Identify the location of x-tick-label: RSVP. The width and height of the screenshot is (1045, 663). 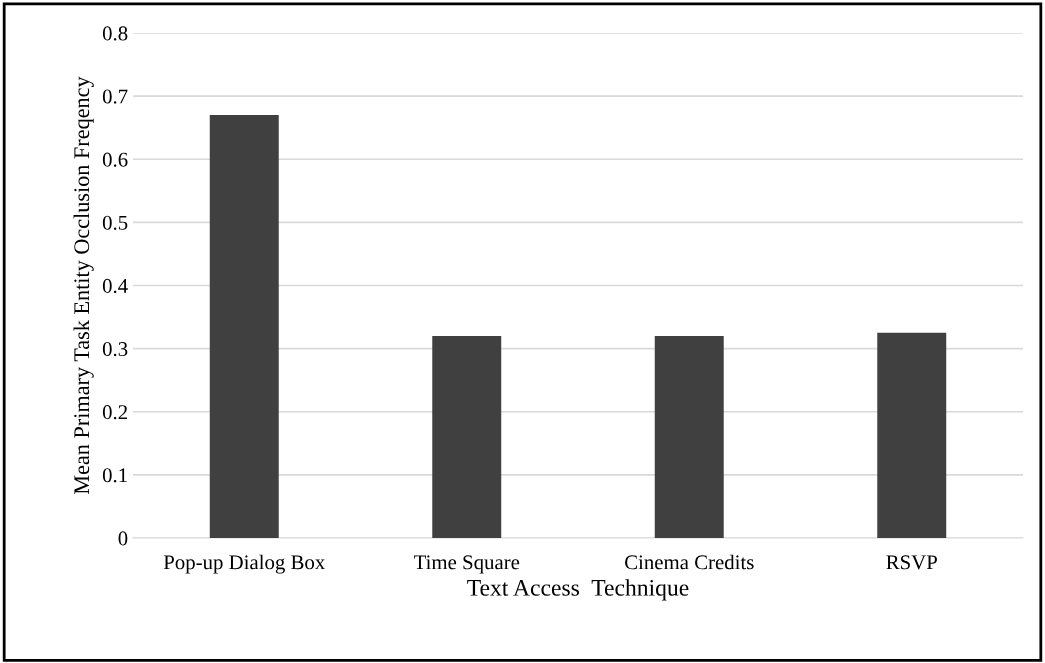
(911, 562).